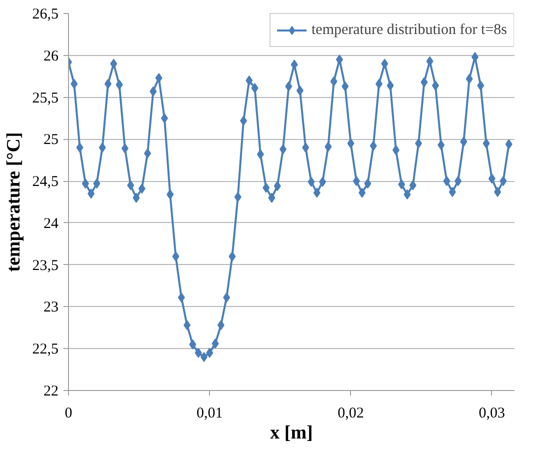 The image size is (546, 457). Describe the element at coordinates (209, 414) in the screenshot. I see `x-tick-label: 0,01` at that location.